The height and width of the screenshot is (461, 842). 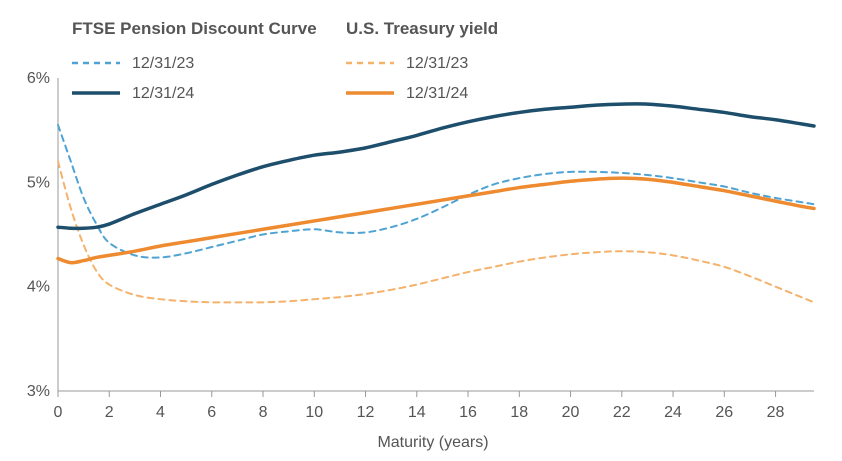 What do you see at coordinates (194, 28) in the screenshot?
I see `legend-group-title-ftse: FTSE Pension Discount Curve` at bounding box center [194, 28].